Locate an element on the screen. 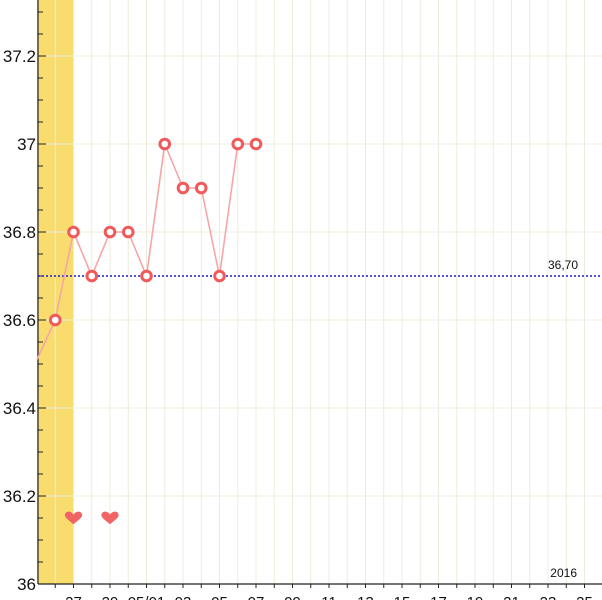 The height and width of the screenshot is (600, 602). reference-line-label: 36,70 is located at coordinates (563, 265).